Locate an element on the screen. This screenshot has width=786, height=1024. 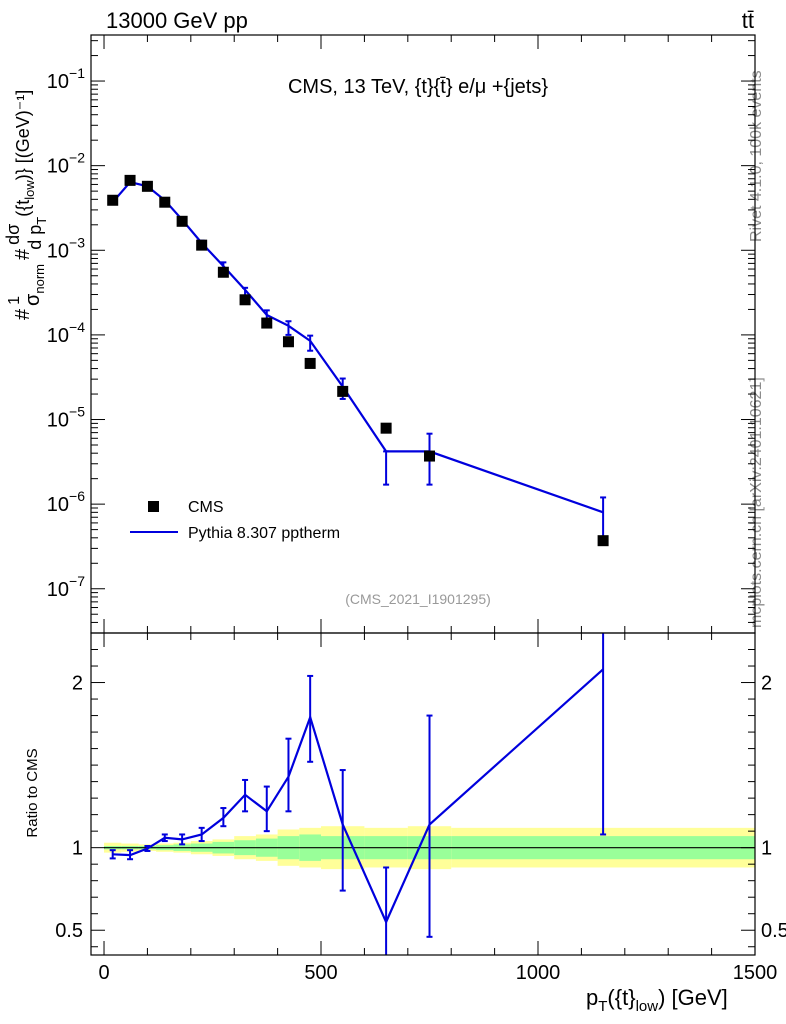
legend: CMS Pythia 8.307 pptherm is located at coordinates (235, 520).